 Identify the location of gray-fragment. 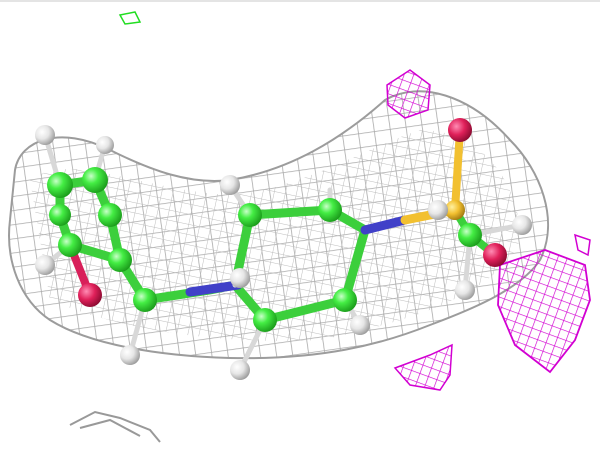
(115, 426).